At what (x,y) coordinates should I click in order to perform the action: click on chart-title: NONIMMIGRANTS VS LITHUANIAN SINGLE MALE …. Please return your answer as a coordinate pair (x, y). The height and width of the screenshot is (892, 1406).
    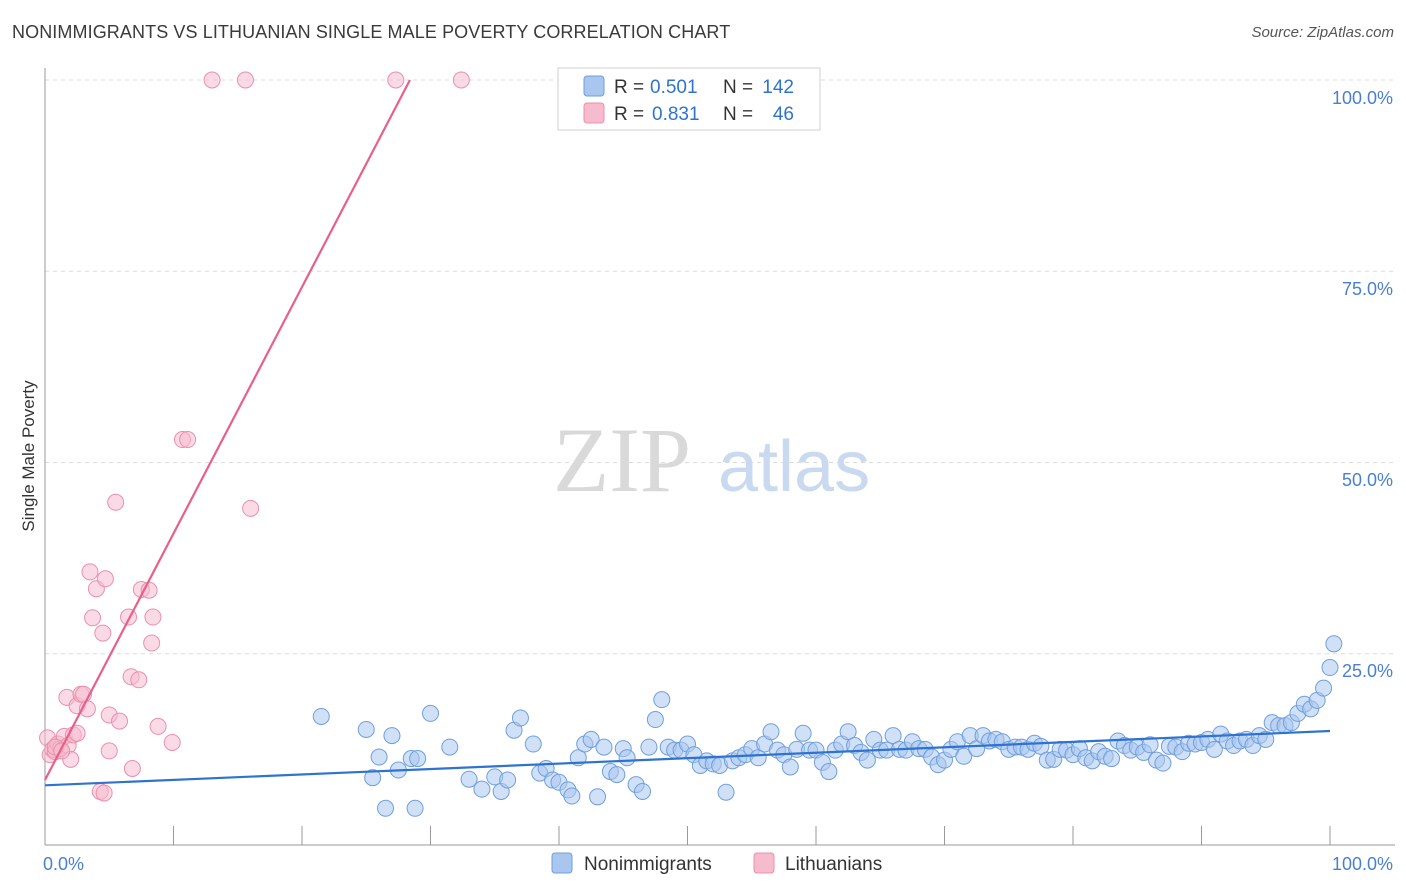
    Looking at the image, I should click on (371, 32).